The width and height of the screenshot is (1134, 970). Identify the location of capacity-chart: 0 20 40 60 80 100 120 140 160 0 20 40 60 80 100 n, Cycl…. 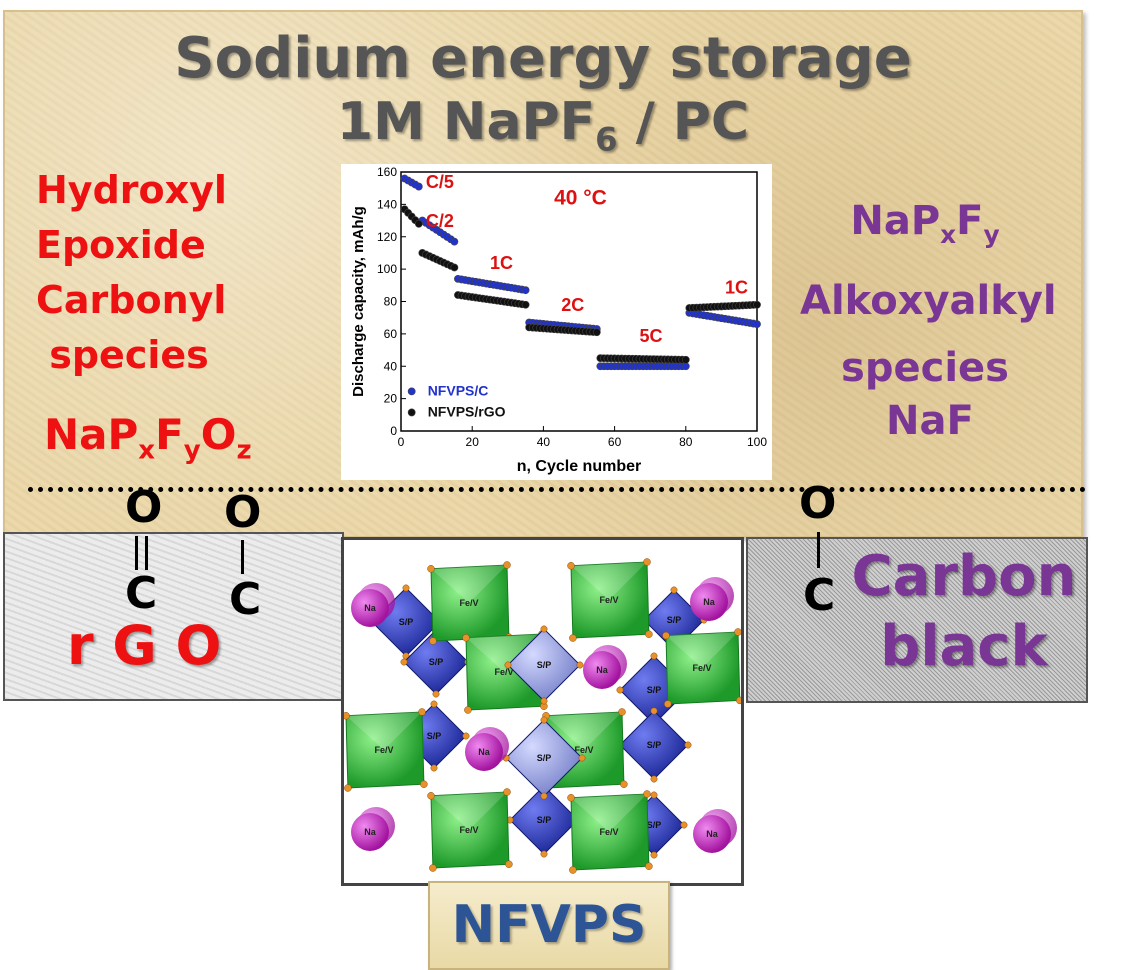
(556, 322).